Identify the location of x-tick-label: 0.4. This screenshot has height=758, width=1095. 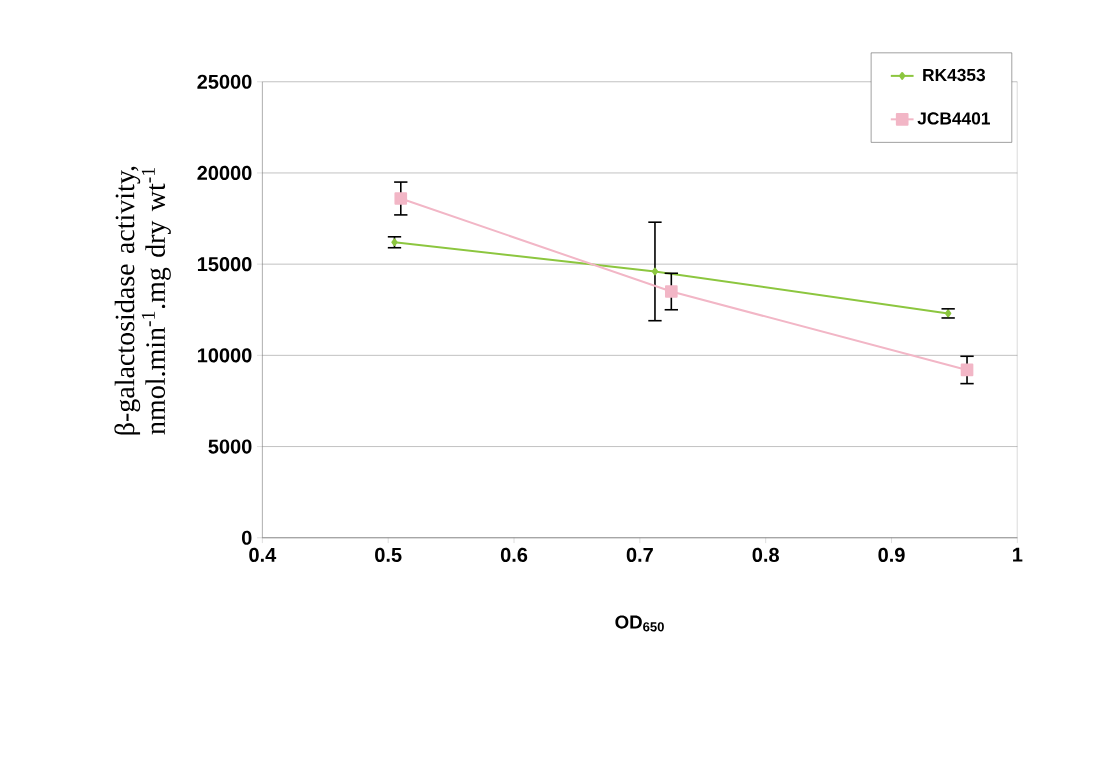
(263, 554).